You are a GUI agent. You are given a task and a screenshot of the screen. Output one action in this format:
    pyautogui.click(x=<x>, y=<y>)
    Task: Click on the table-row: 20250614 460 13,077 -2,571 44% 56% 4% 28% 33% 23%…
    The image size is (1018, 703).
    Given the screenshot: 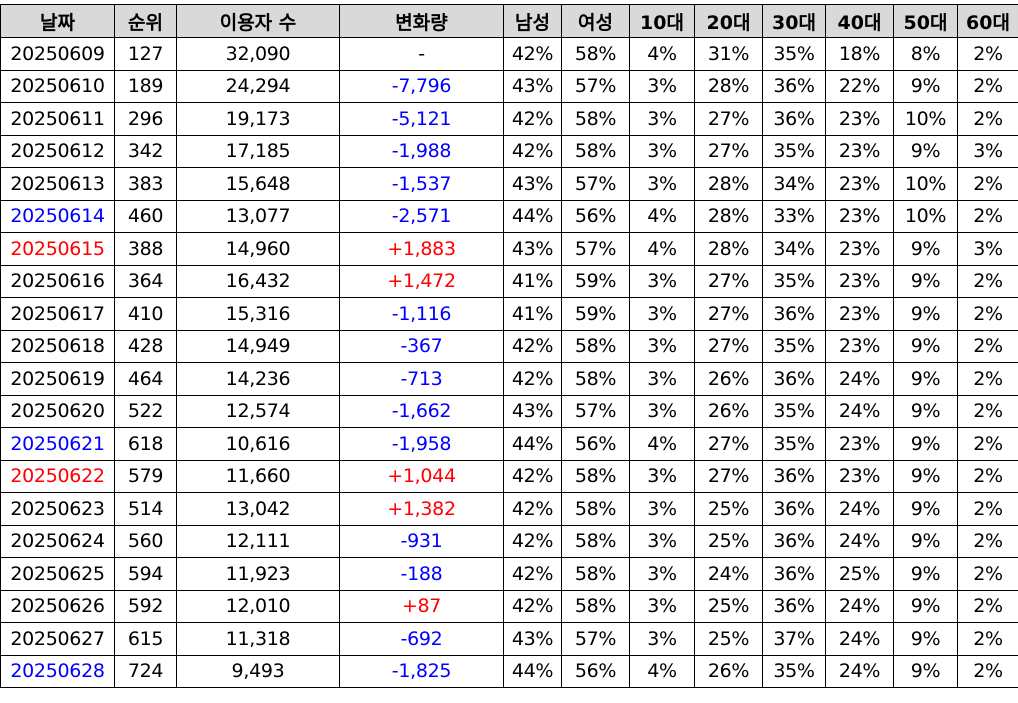 What is the action you would take?
    pyautogui.click(x=509, y=216)
    